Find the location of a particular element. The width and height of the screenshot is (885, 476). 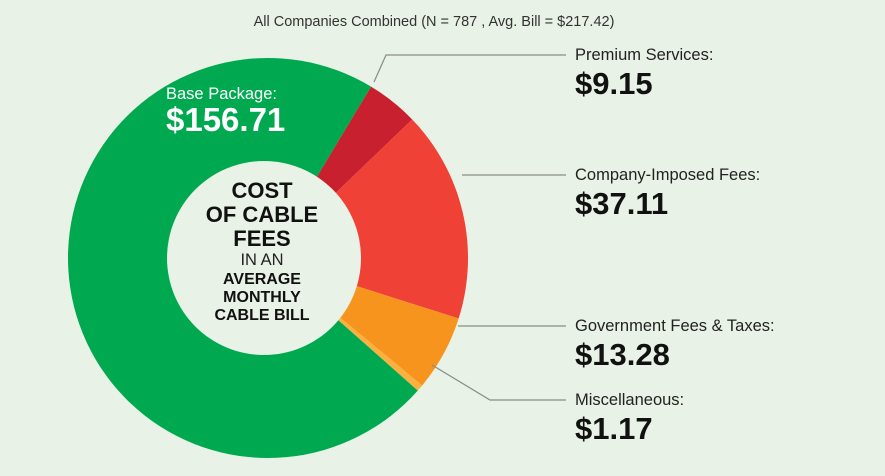

label-premium-name: Premium Services: is located at coordinates (644, 55).